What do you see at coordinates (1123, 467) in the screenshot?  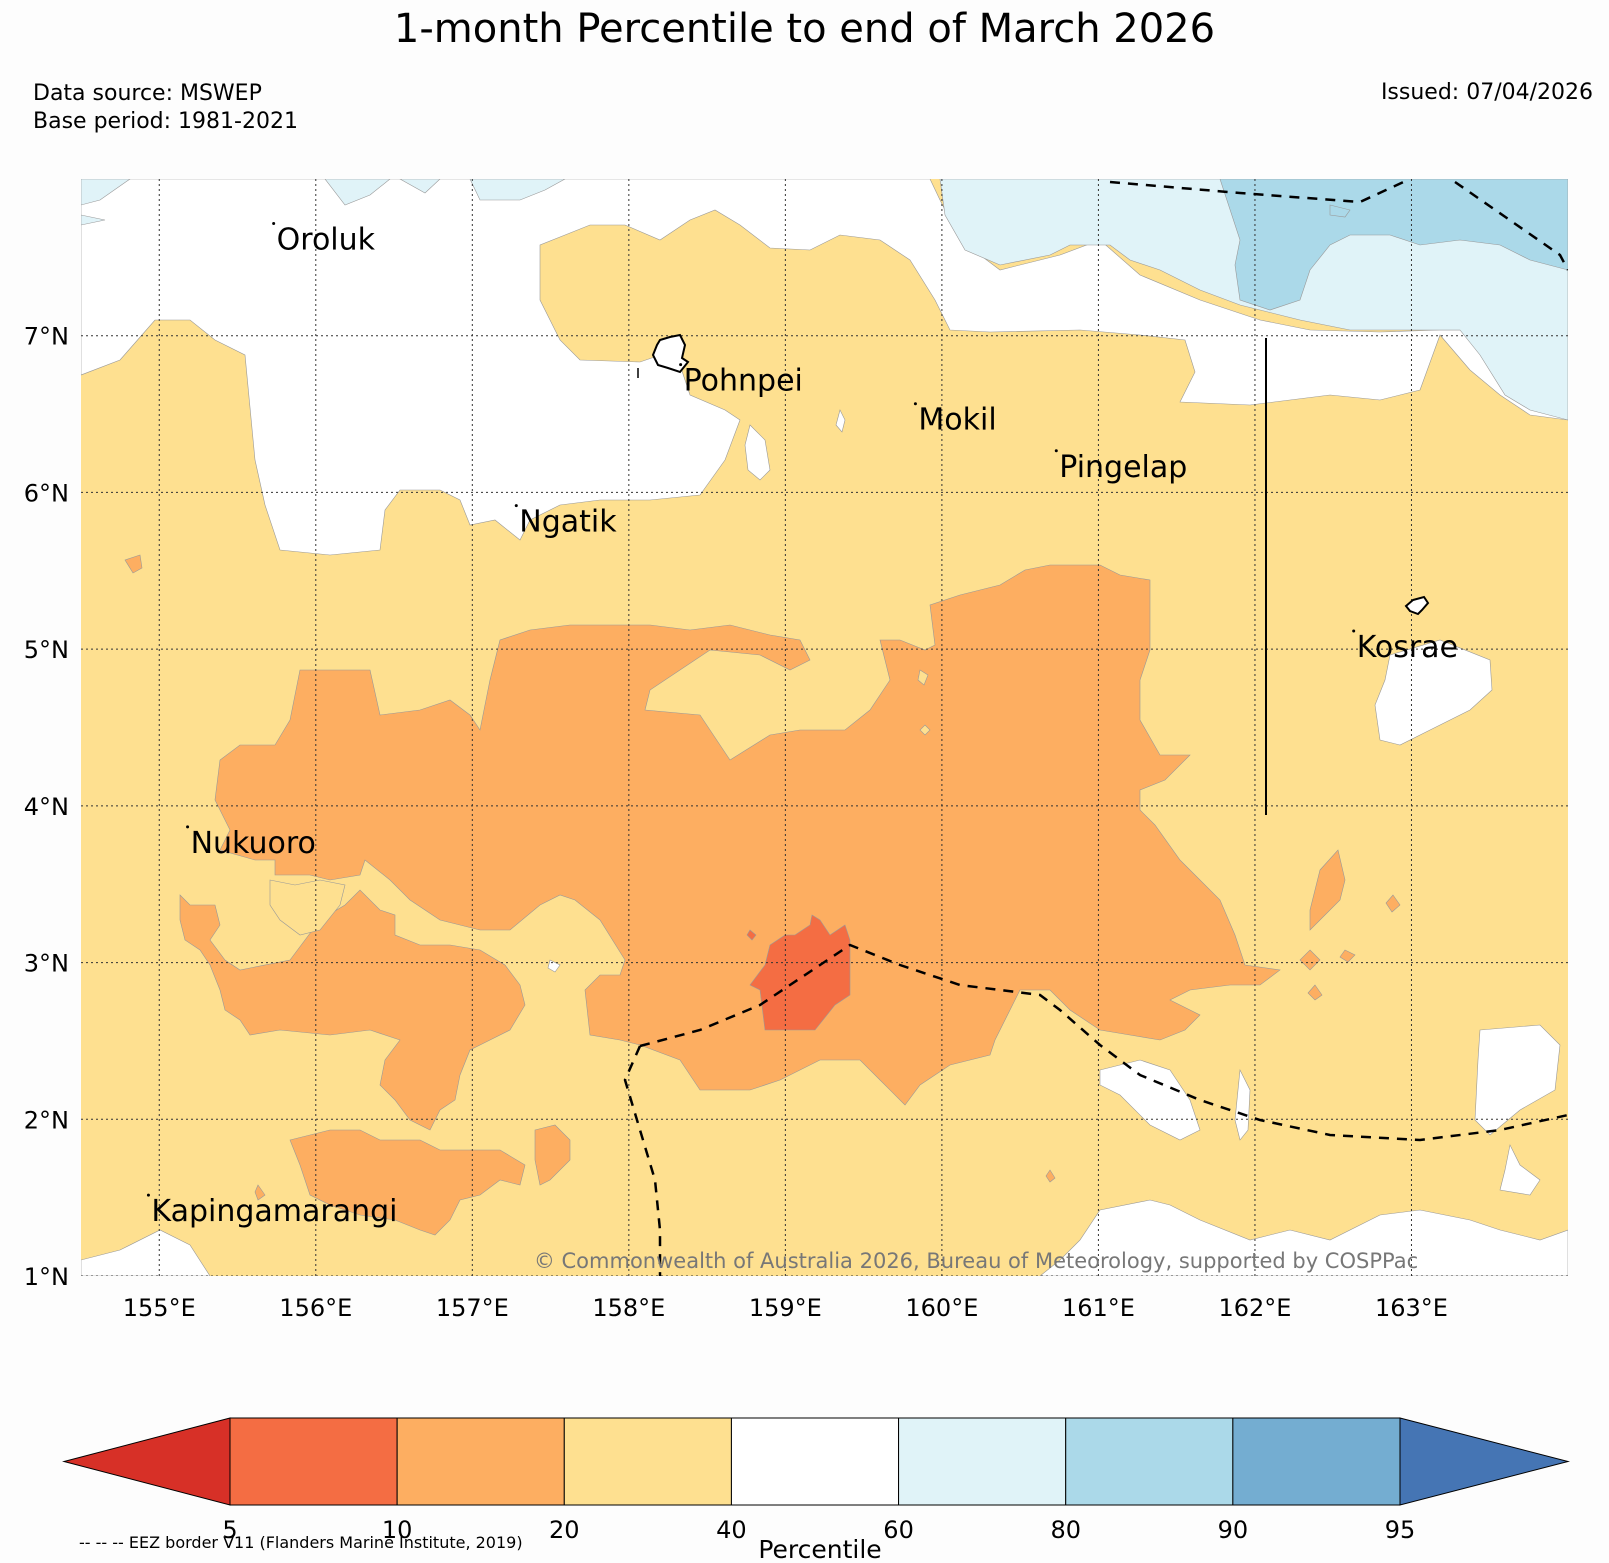 I see `place-label-pingelap: Pingelap` at bounding box center [1123, 467].